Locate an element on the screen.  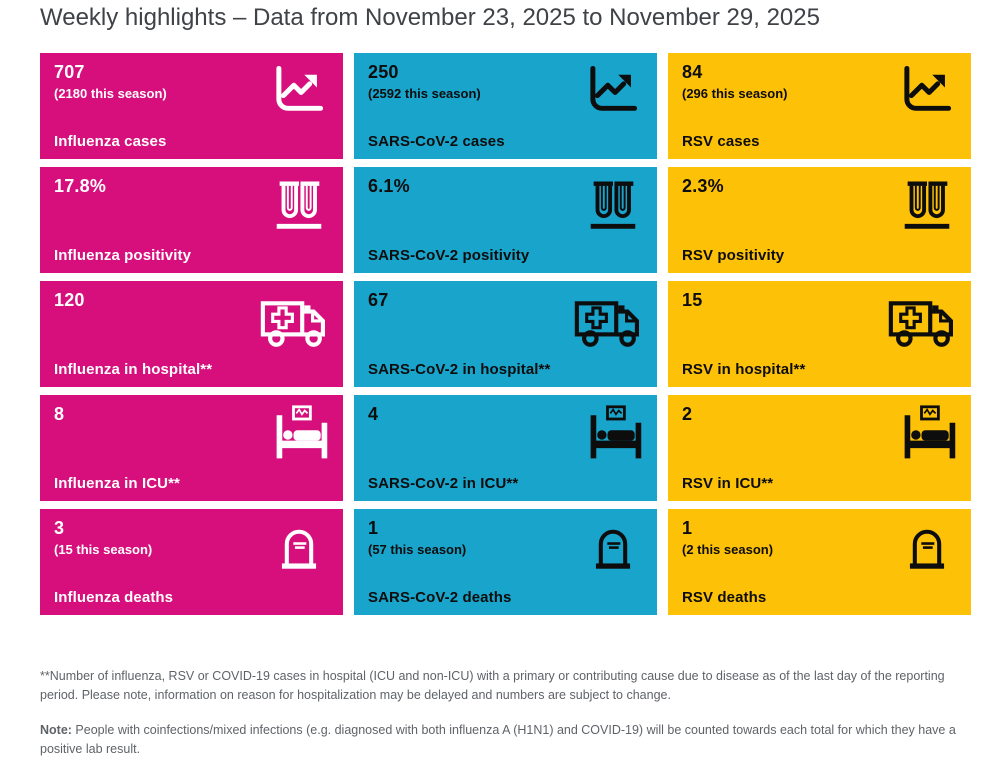
stat-label: RSV in hospital** is located at coordinates (744, 369).